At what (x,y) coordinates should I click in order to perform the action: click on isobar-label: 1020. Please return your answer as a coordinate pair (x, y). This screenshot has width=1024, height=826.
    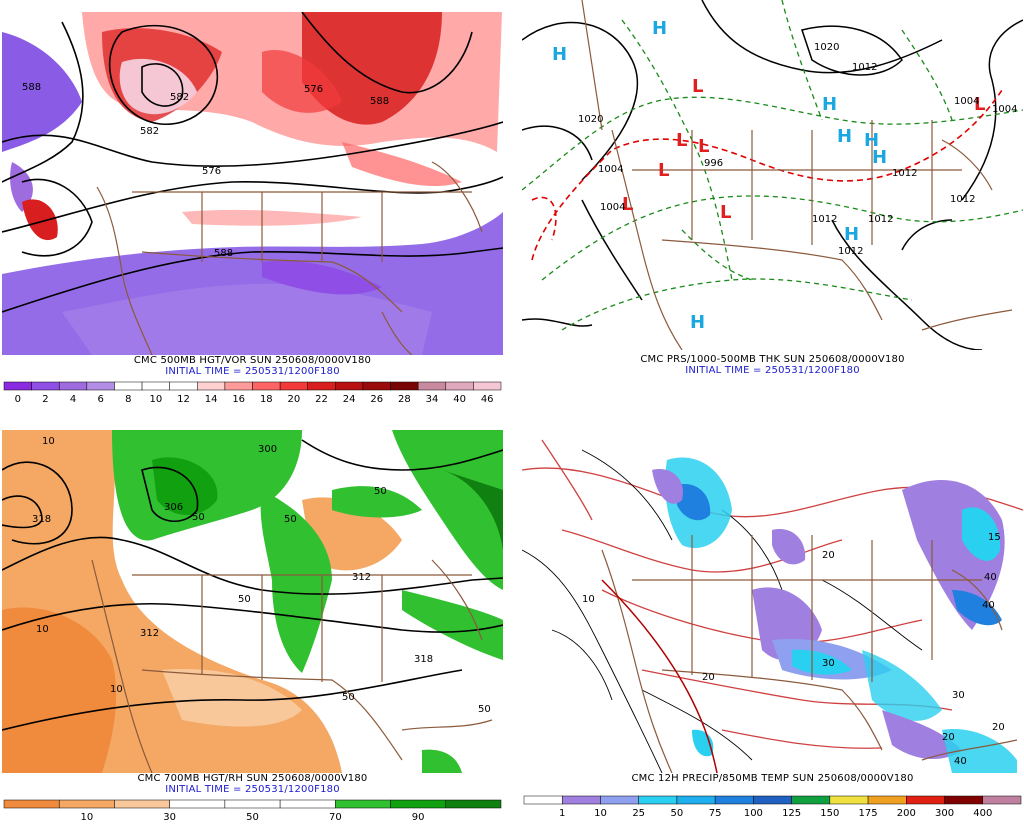
    Looking at the image, I should click on (590, 119).